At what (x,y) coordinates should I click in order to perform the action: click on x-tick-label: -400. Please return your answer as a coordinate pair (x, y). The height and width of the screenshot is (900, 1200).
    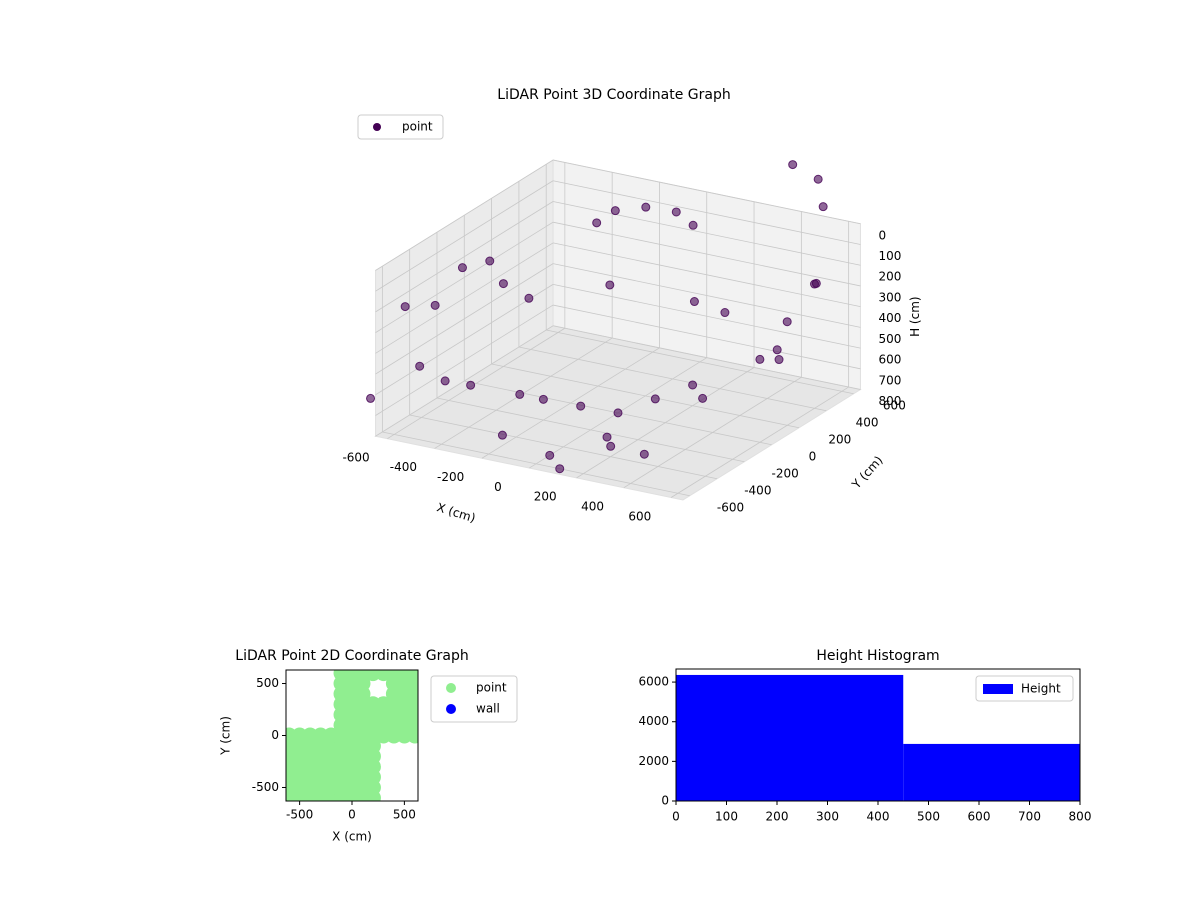
    Looking at the image, I should click on (403, 467).